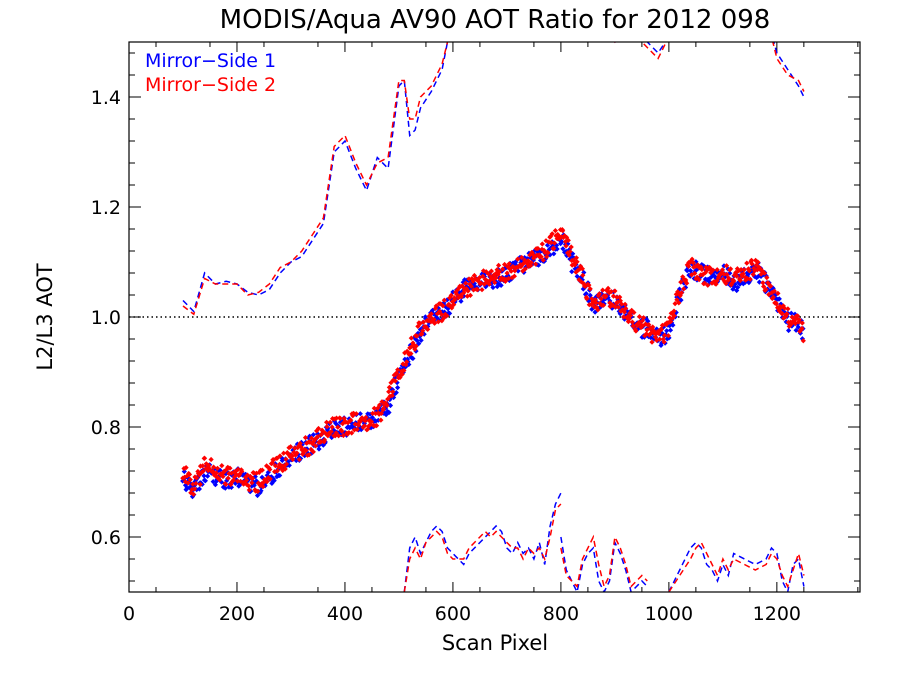 Image resolution: width=900 pixels, height=675 pixels. What do you see at coordinates (482, 547) in the screenshot?
I see `lower-envelope-line` at bounding box center [482, 547].